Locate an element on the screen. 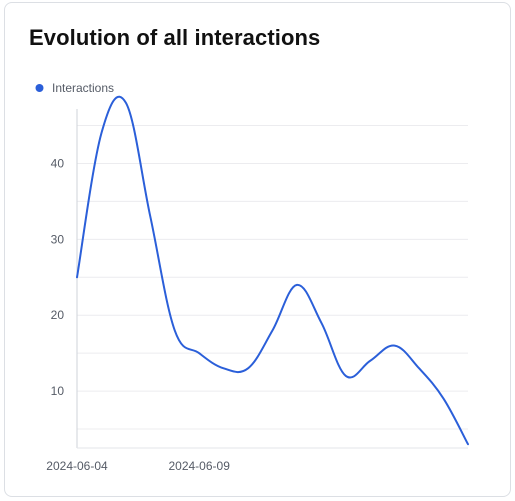 The height and width of the screenshot is (501, 515). y-tick-label: 10 is located at coordinates (58, 391).